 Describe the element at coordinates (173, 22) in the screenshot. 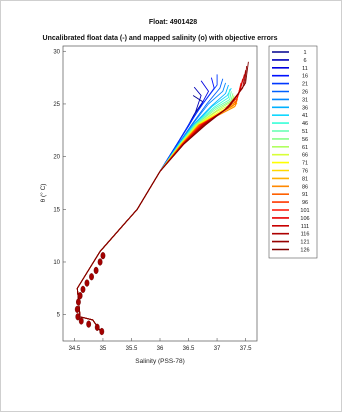

I see `figure-title: Float: 4901428` at that location.